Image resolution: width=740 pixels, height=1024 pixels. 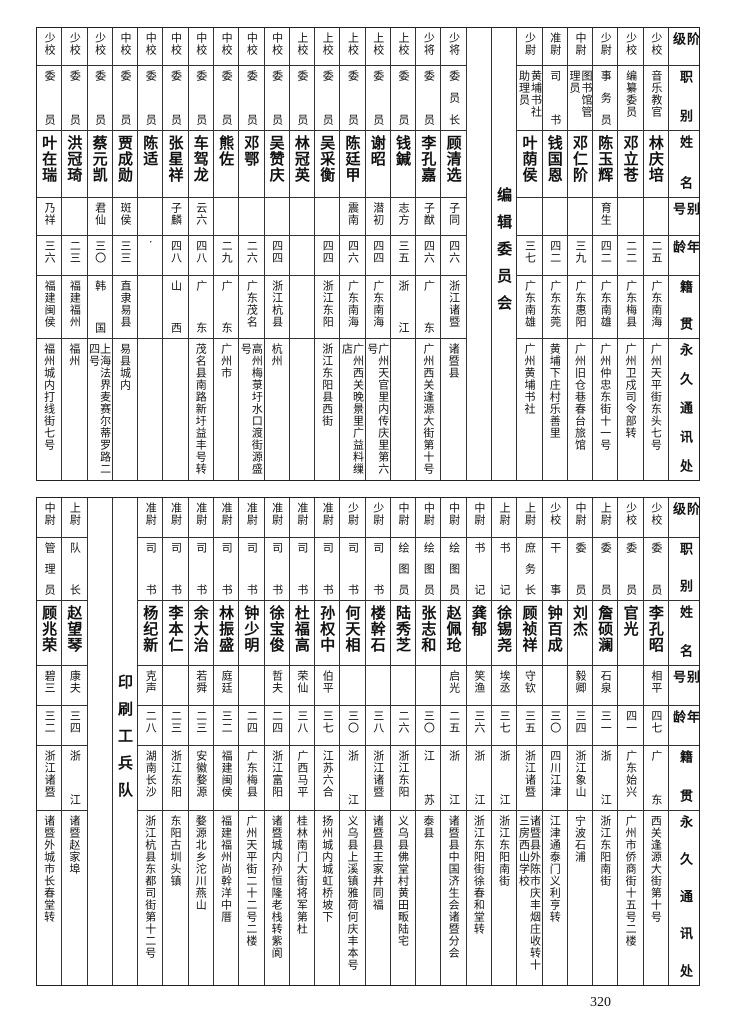 What do you see at coordinates (50, 722) in the screenshot?
I see `age-text: 三二` at bounding box center [50, 722].